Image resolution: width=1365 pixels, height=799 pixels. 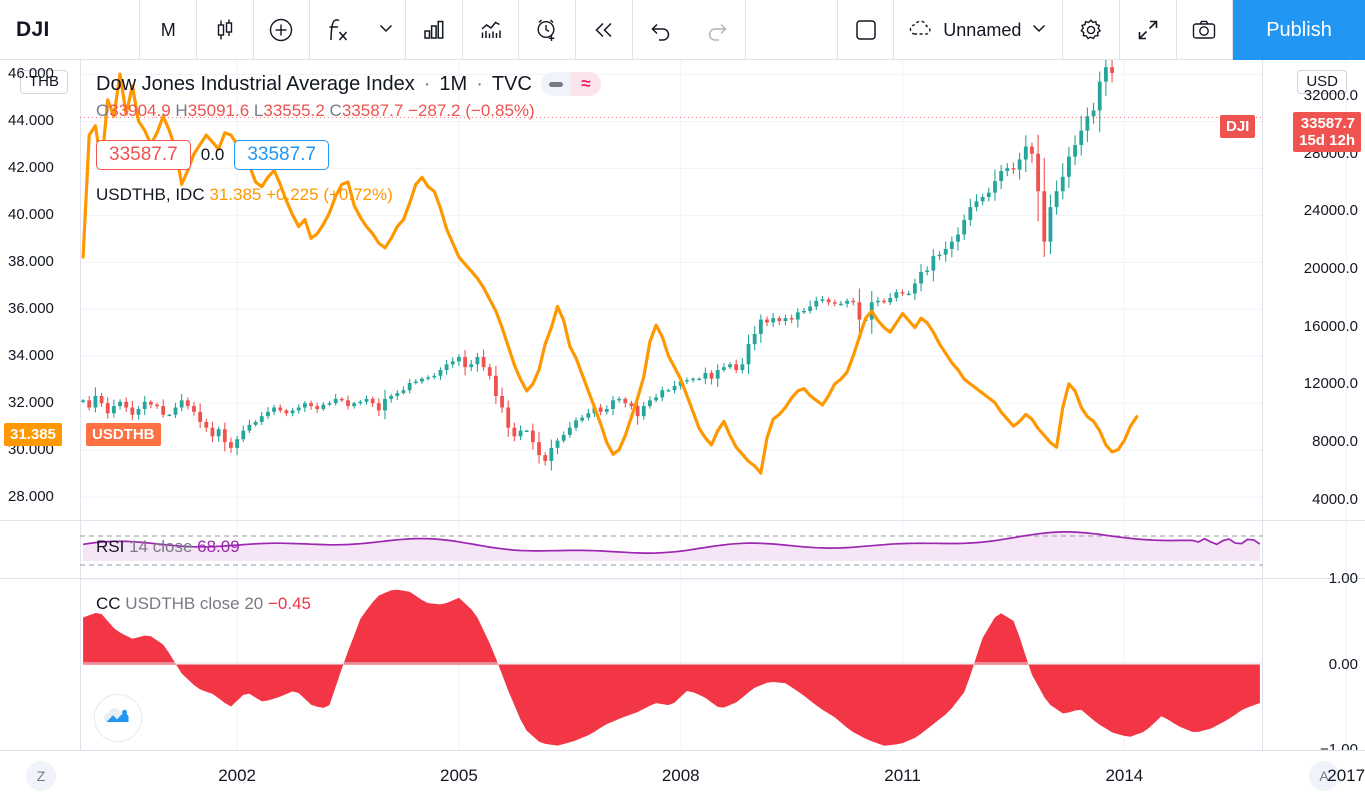 What do you see at coordinates (1335, 499) in the screenshot?
I see `right-axis-tick: 4000.0` at bounding box center [1335, 499].